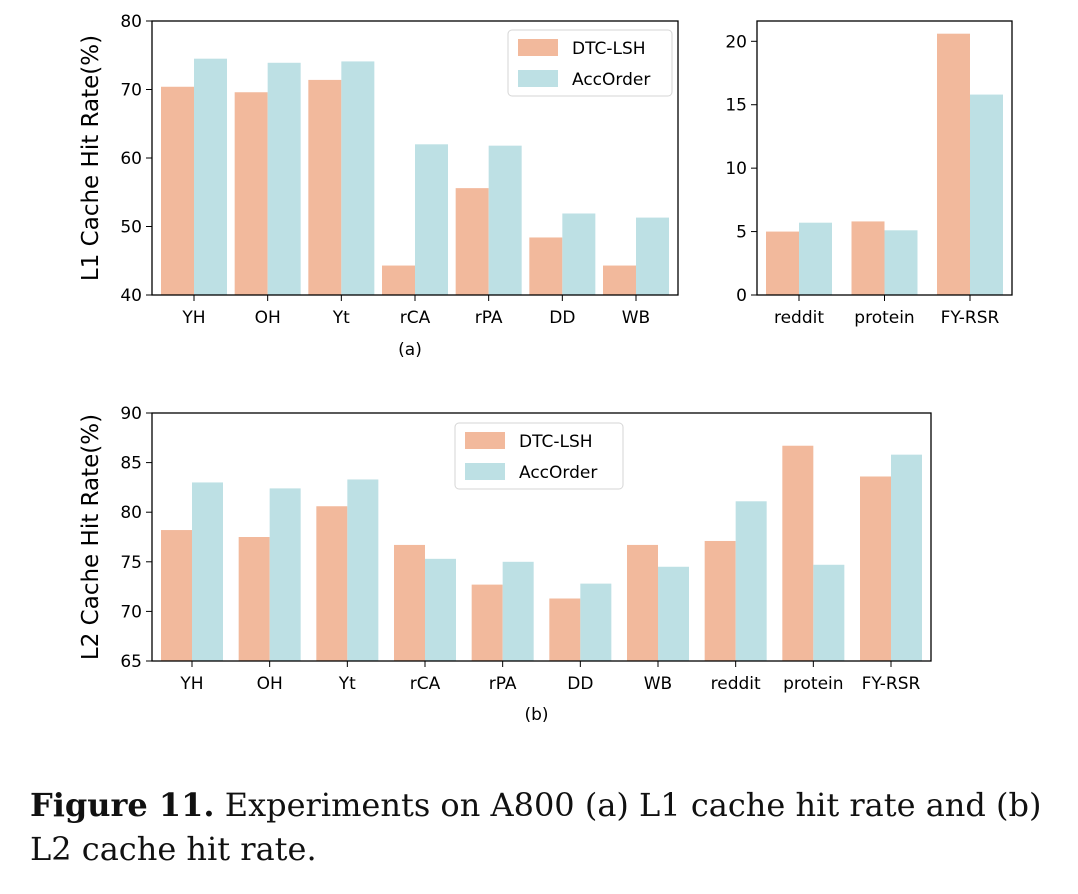  I want to click on y-tick-label: 75, so click(131, 563).